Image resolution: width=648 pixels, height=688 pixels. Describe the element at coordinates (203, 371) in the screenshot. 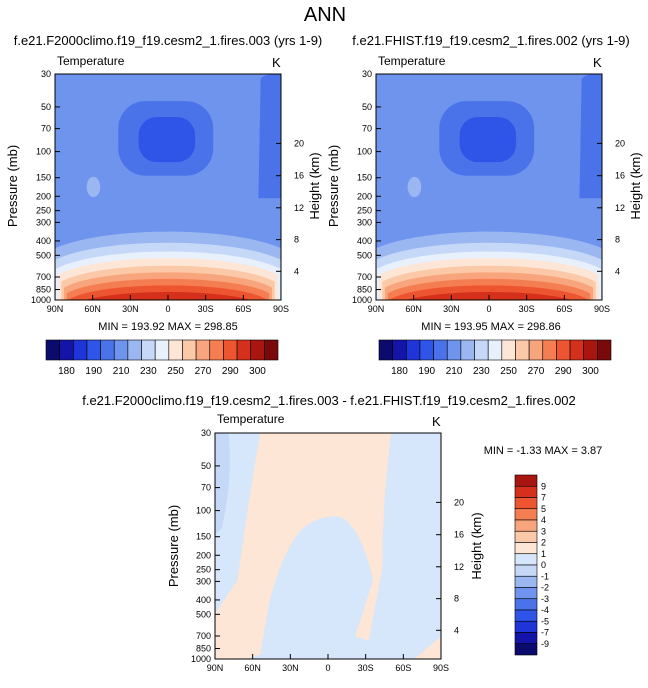

I see `colorbar-label: 270` at that location.